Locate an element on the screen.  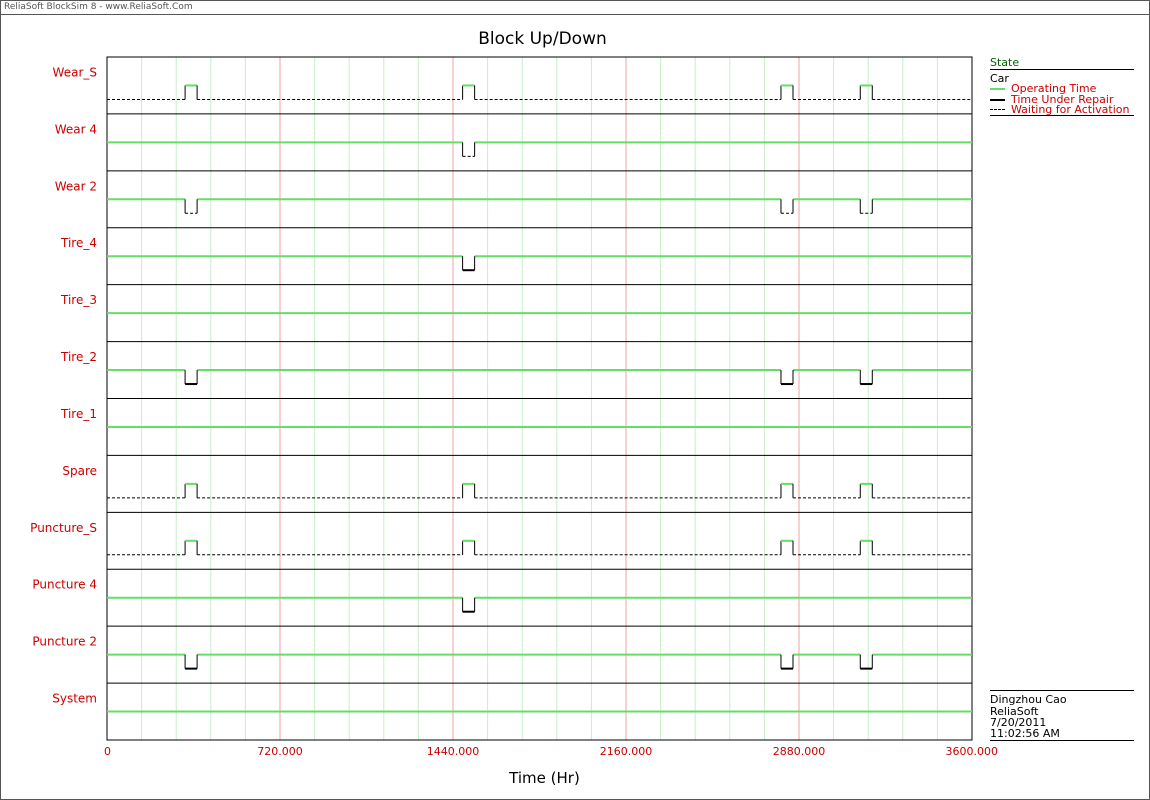
row-label: Wear 4 is located at coordinates (76, 129).